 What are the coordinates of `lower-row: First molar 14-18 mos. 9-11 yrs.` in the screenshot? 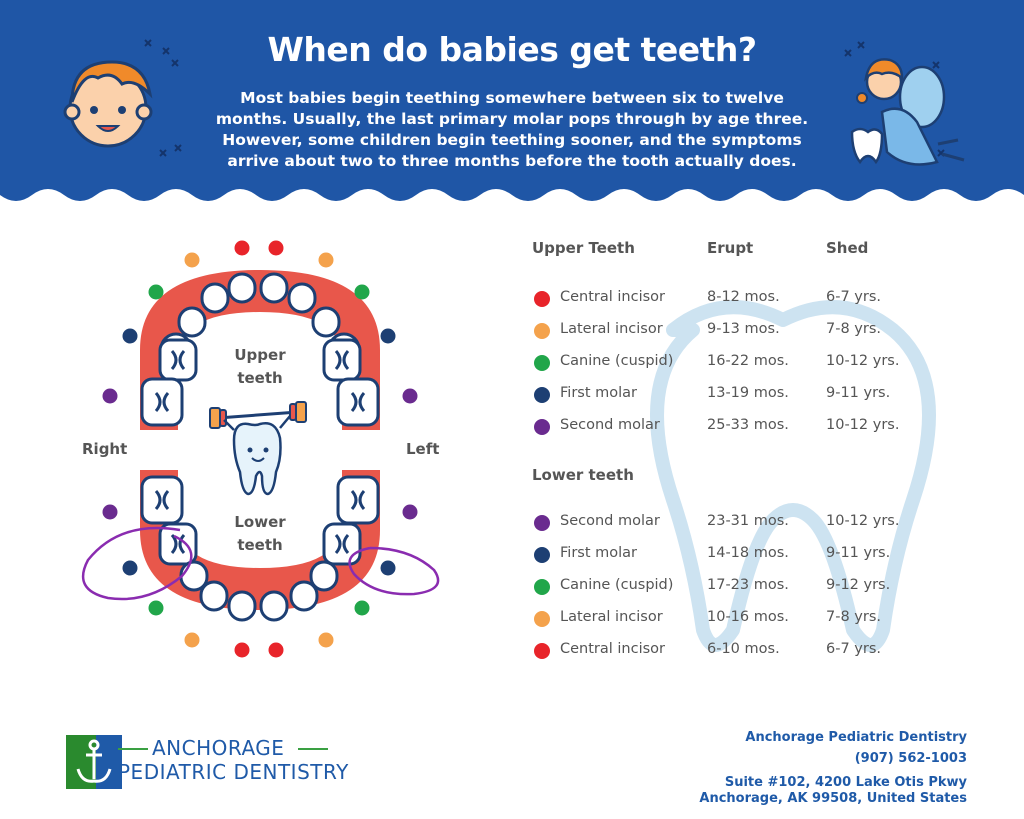 It's located at (740, 554).